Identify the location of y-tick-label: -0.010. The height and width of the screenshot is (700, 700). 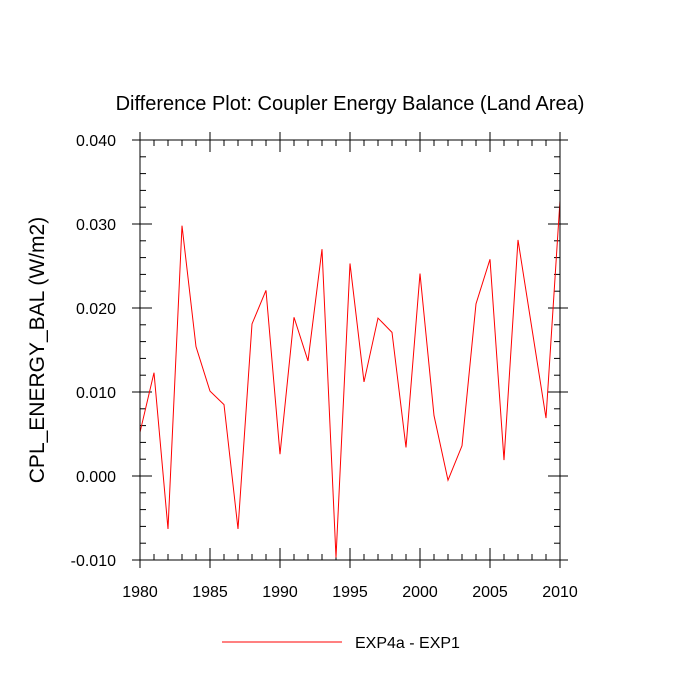
(93, 561).